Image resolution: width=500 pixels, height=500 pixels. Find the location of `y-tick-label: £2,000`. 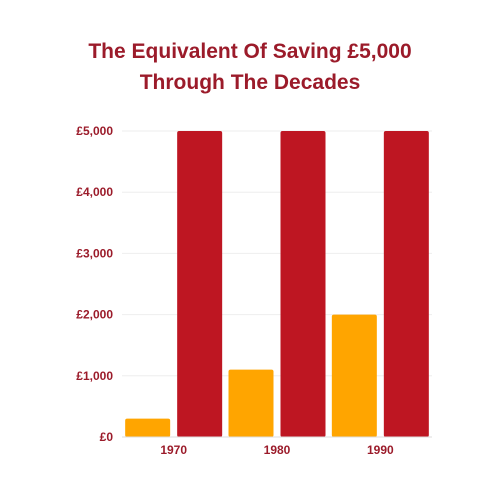

y-tick-label: £2,000 is located at coordinates (94, 315).